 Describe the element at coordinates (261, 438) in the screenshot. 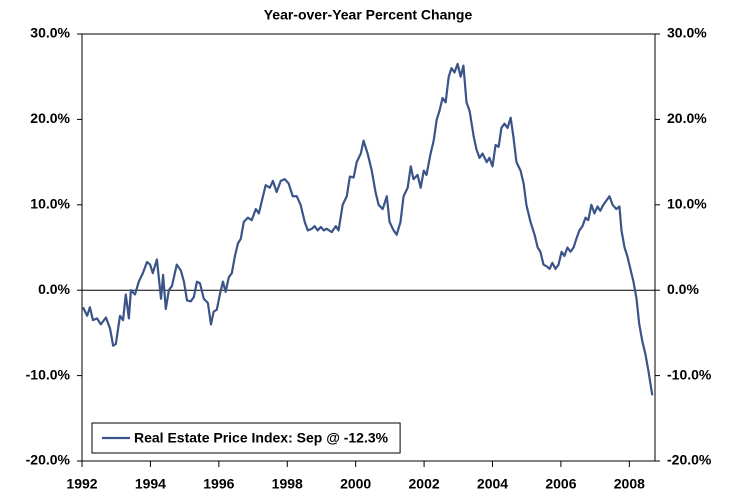

I see `legend-label: Real Estate Price Index: Sep @ -12.3%` at that location.